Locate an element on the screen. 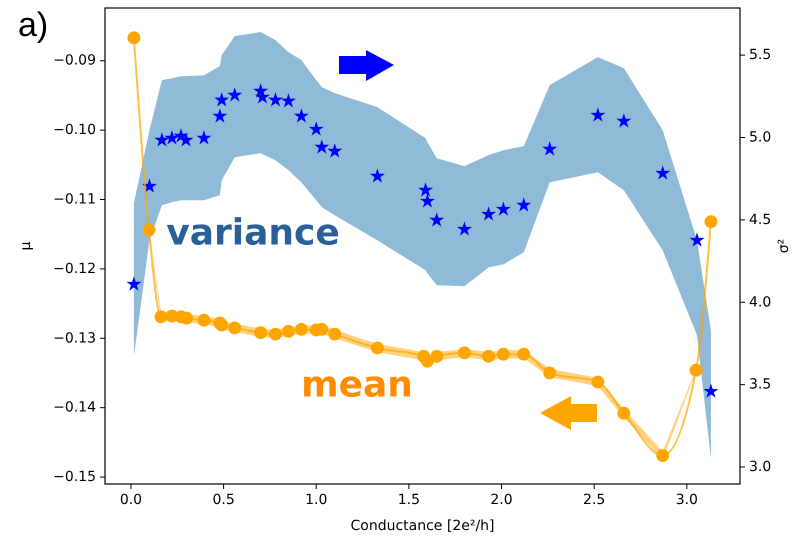 The width and height of the screenshot is (803, 538). x-tick-label: 2.5 is located at coordinates (594, 500).